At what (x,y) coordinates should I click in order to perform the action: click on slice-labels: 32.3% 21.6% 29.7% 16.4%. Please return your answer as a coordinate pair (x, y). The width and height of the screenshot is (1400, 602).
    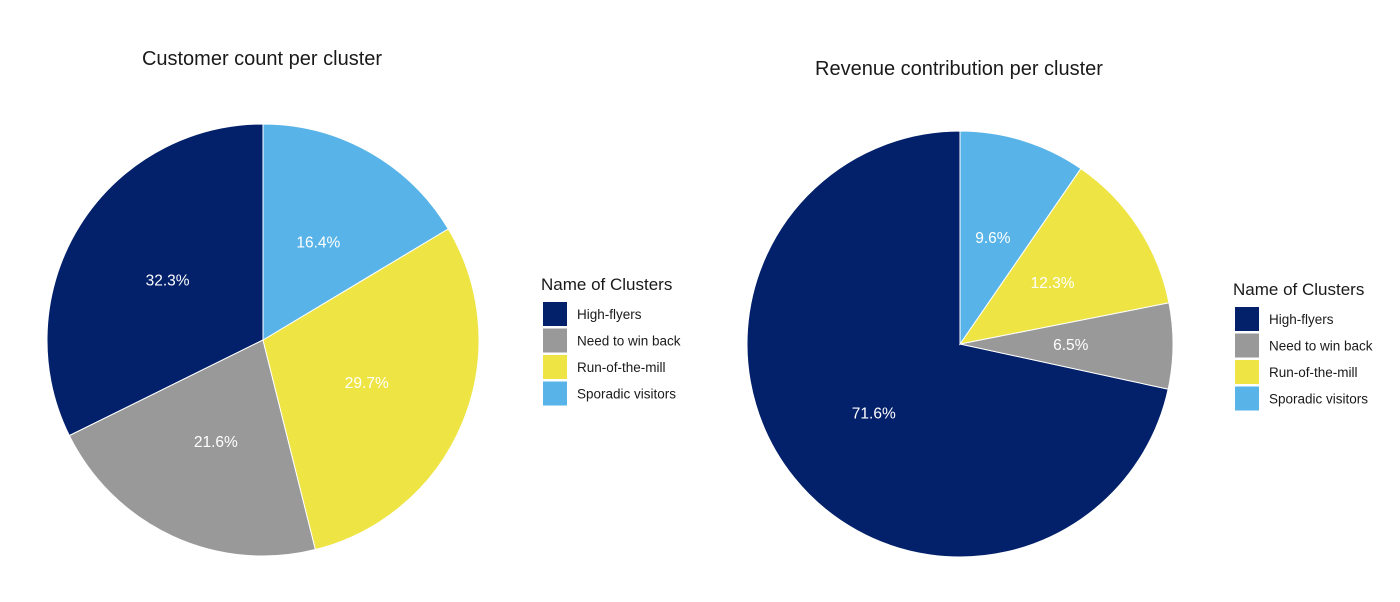
    Looking at the image, I should click on (267, 342).